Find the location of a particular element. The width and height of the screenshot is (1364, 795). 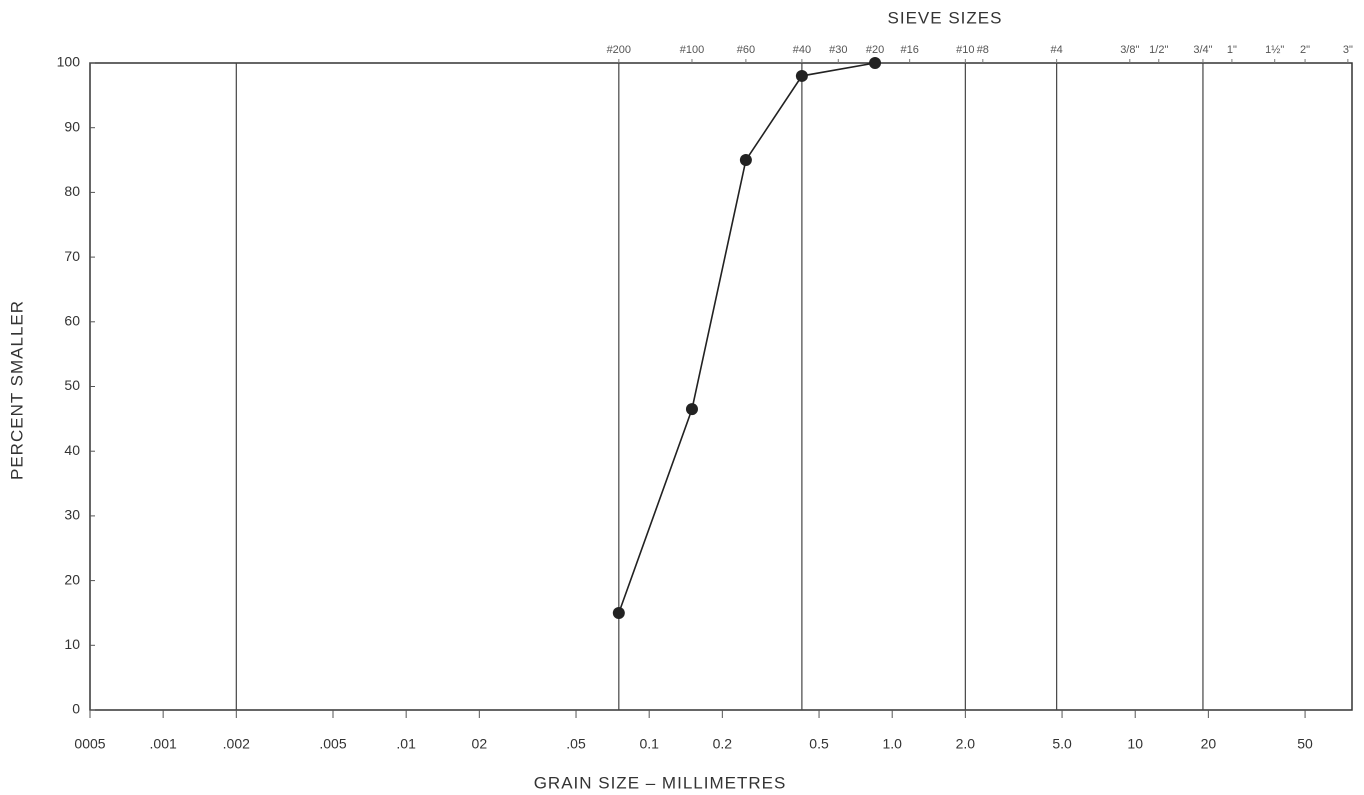

y-tick-label: 60 is located at coordinates (72, 321).